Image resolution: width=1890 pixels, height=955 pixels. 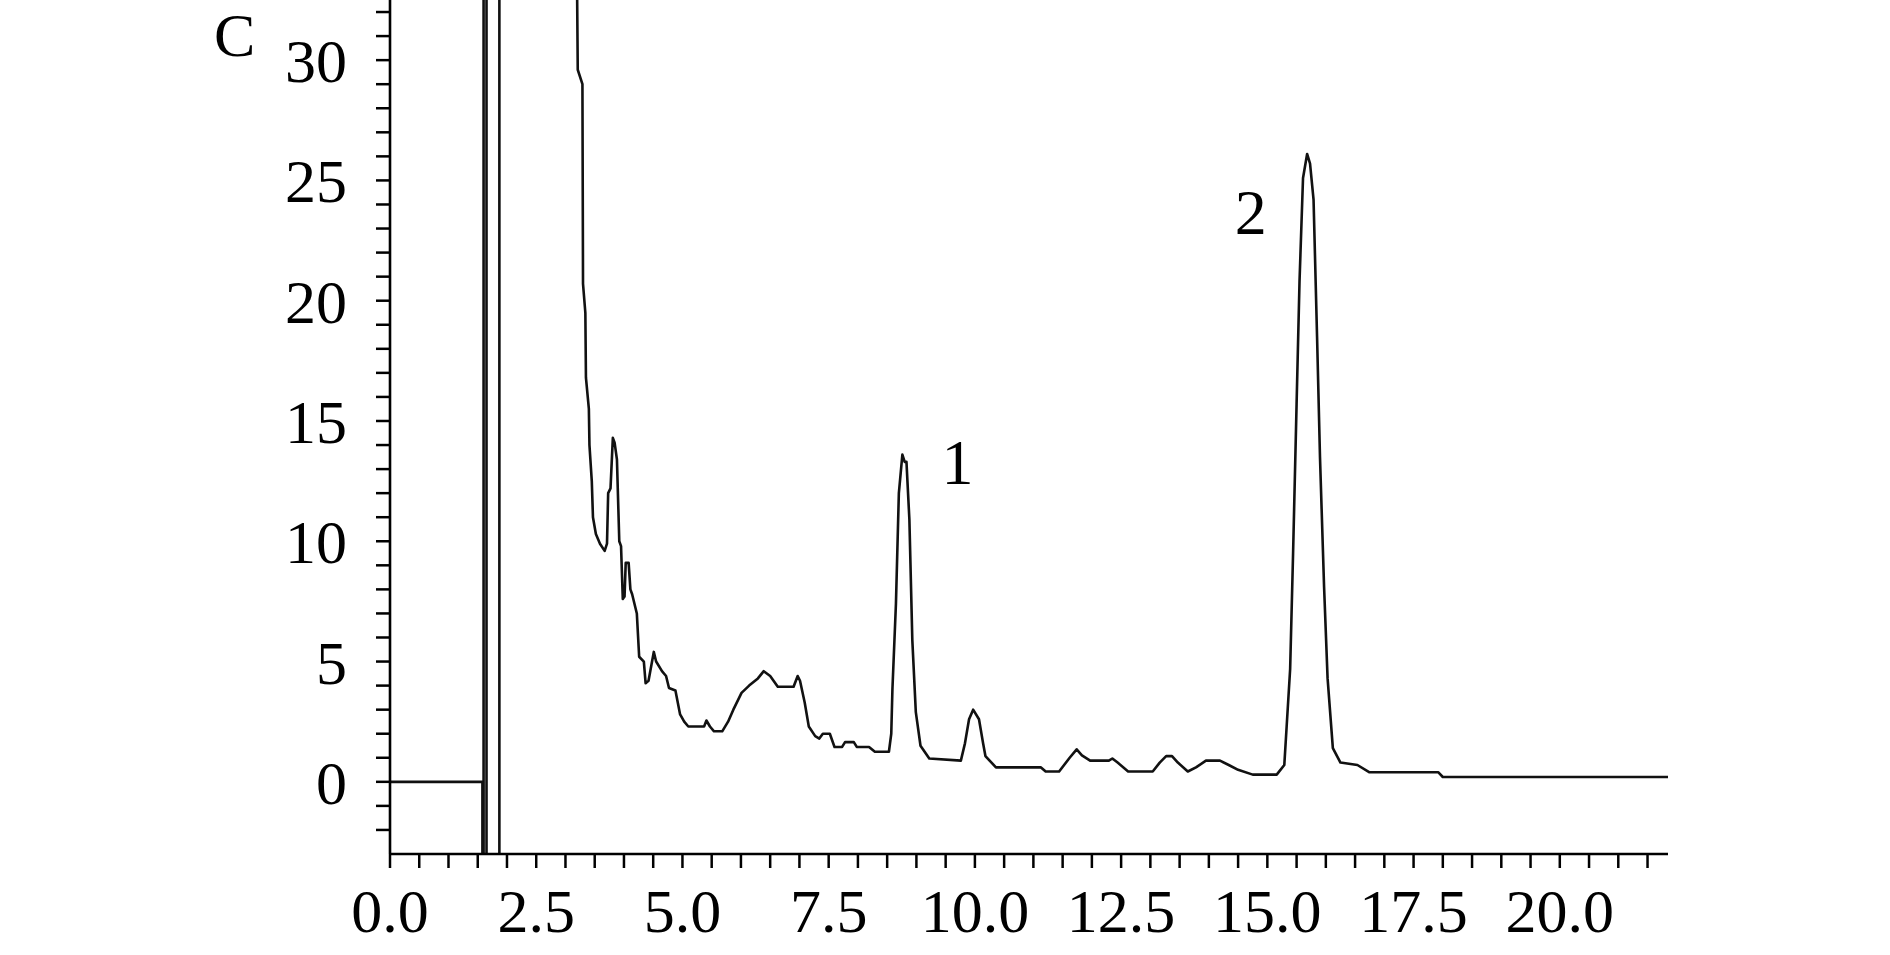 What do you see at coordinates (682, 911) in the screenshot?
I see `x-tick-label: 5.0` at bounding box center [682, 911].